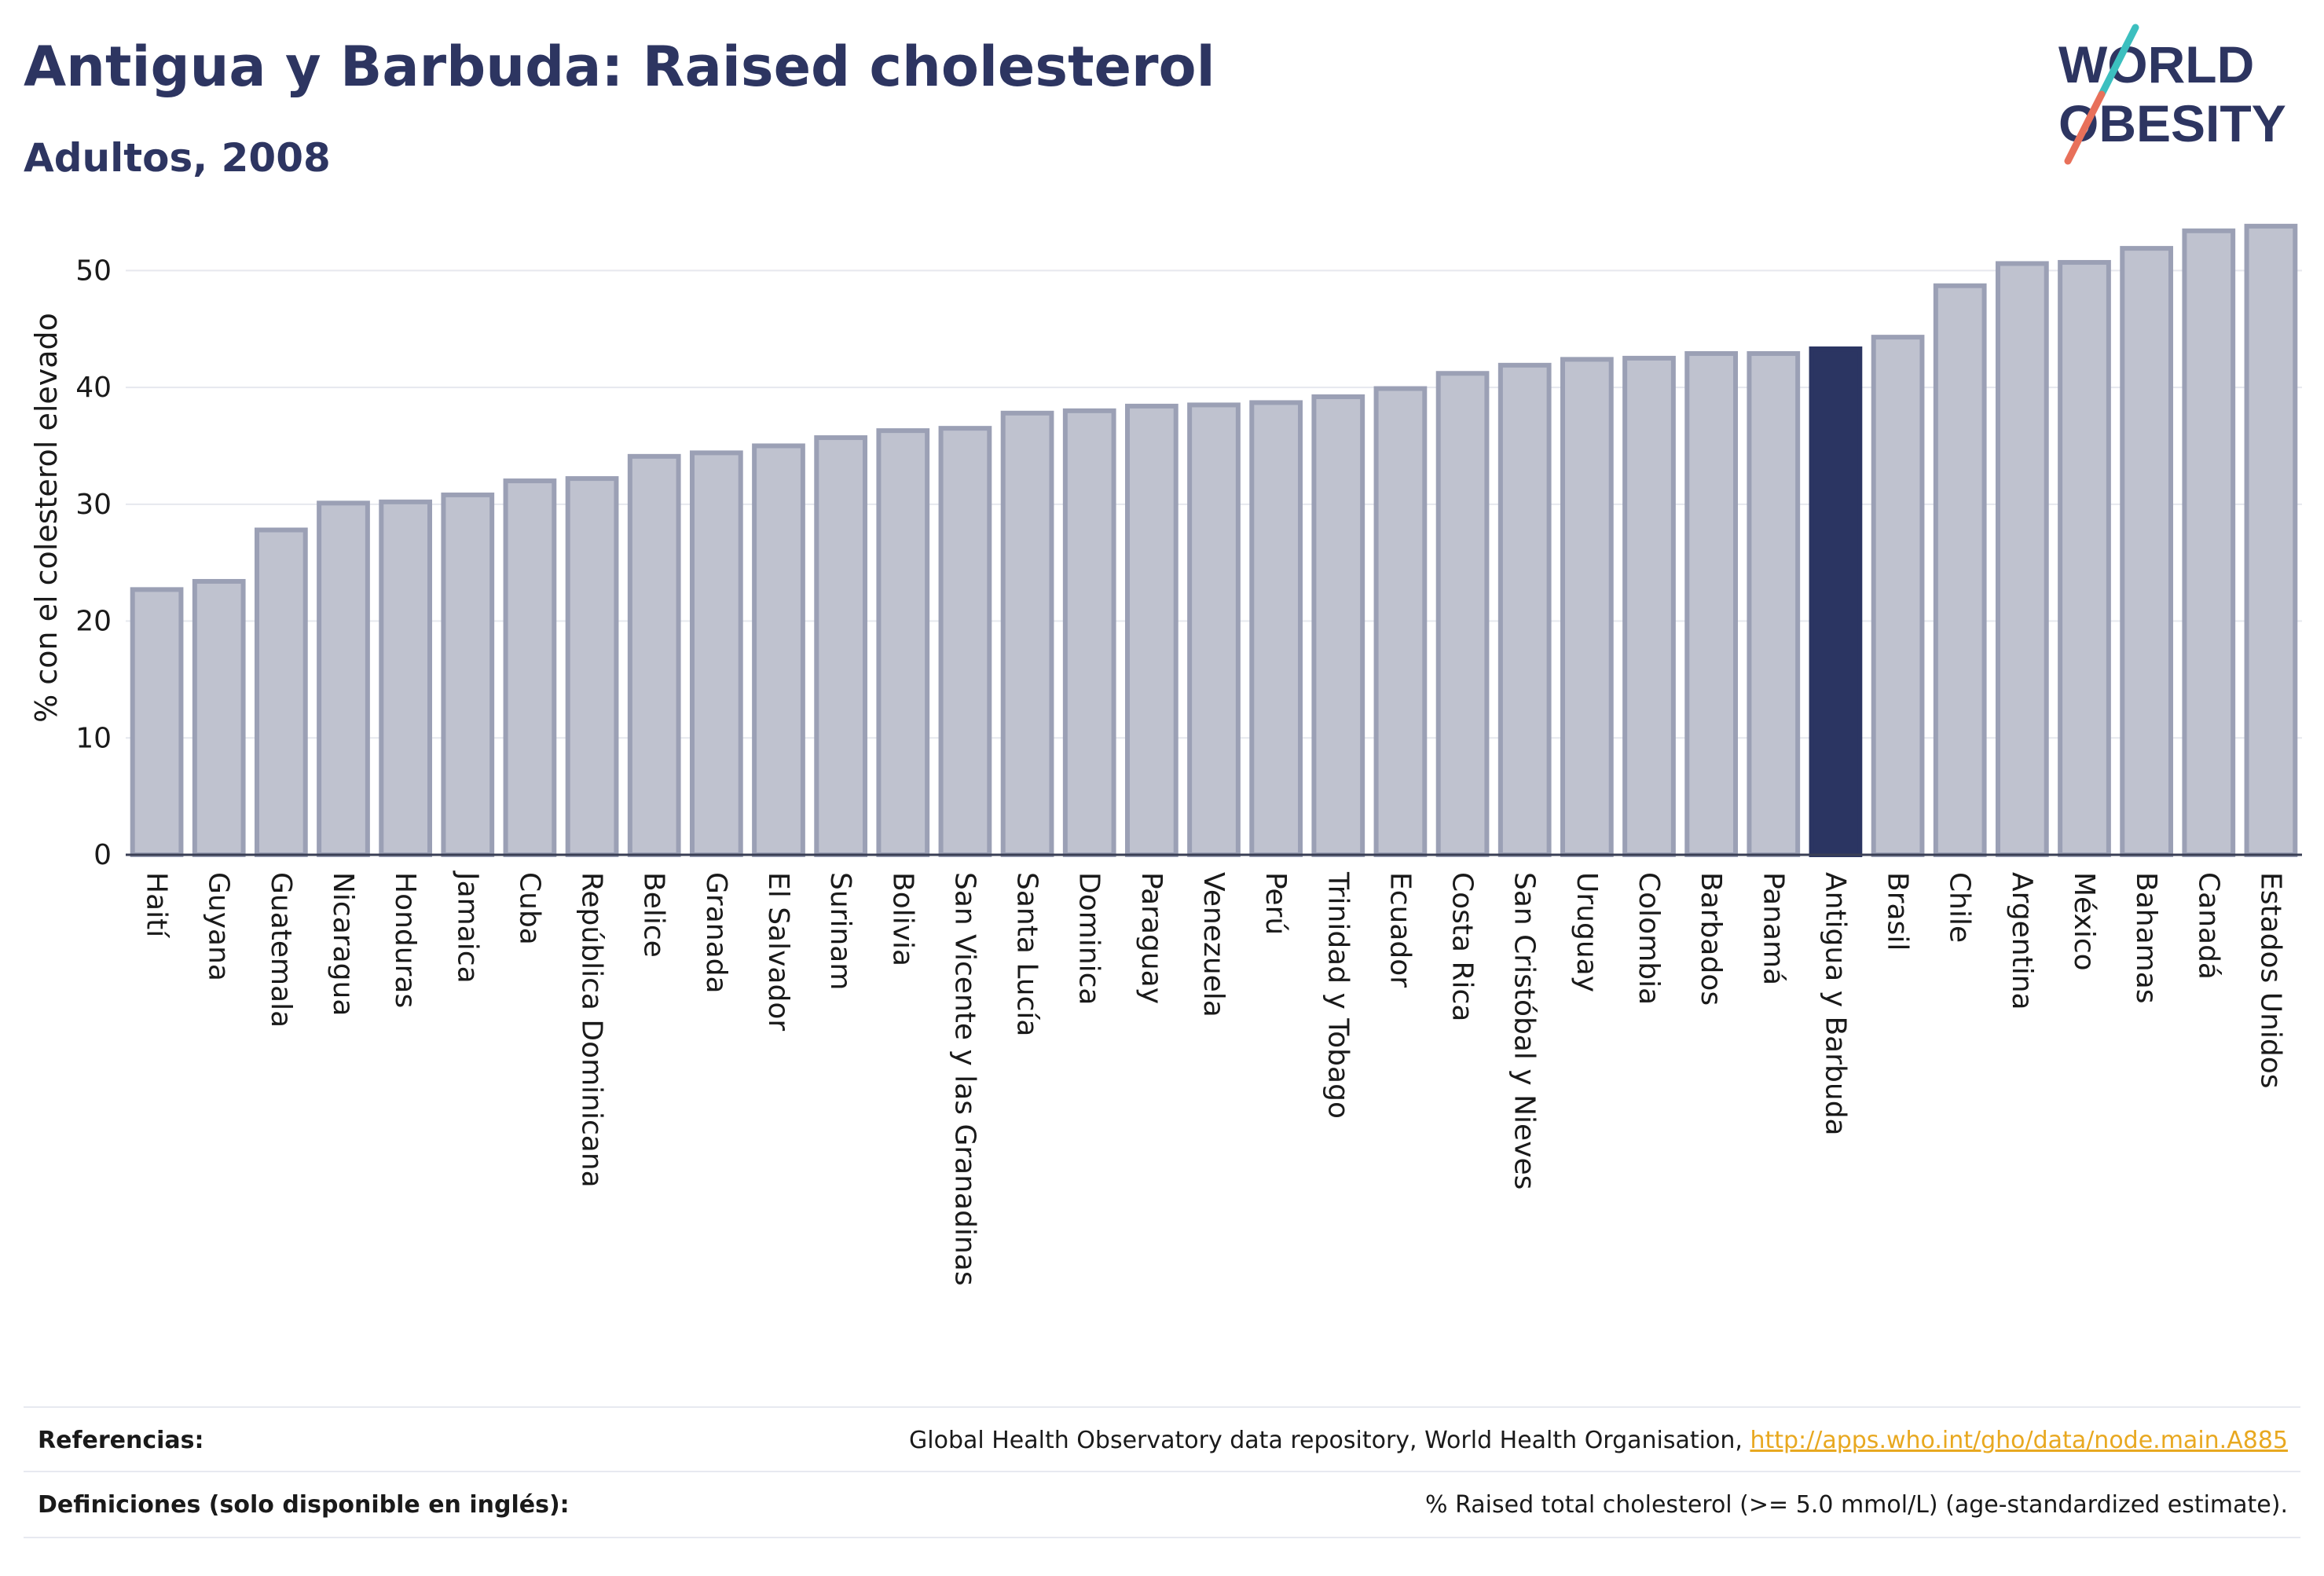  Describe the element at coordinates (1587, 932) in the screenshot. I see `x-tick-label: Uruguay` at that location.